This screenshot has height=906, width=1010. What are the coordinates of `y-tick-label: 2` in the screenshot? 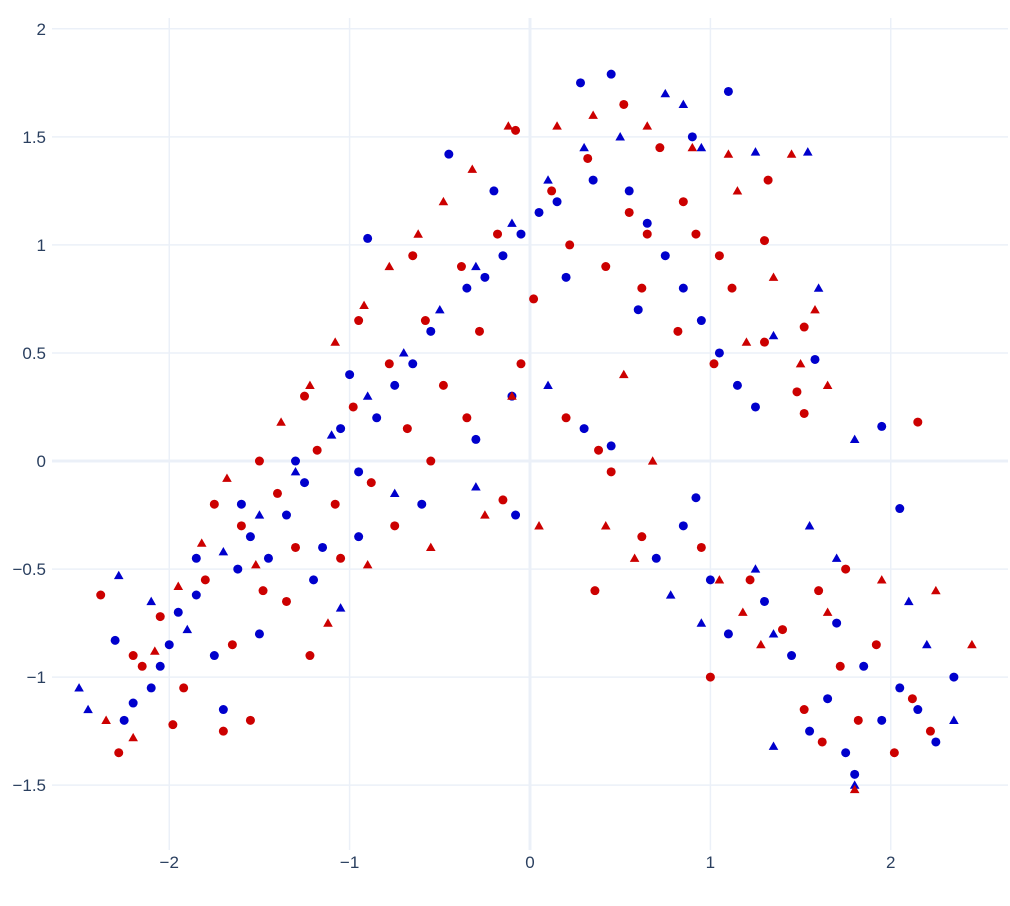 It's located at (41, 29).